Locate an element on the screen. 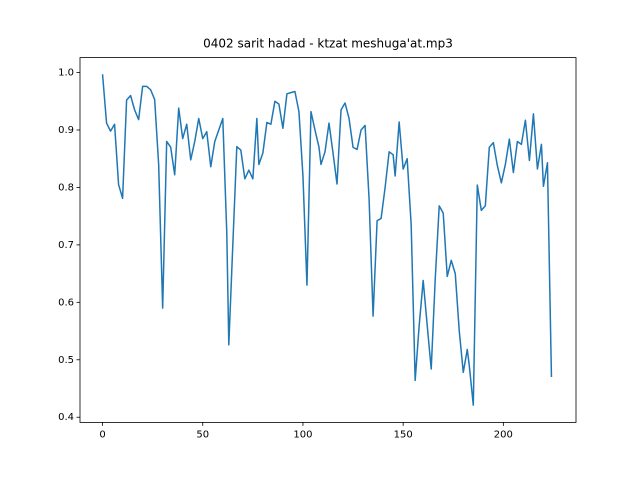 Image resolution: width=640 pixels, height=480 pixels. y-tick-label: 0.7 is located at coordinates (66, 245).